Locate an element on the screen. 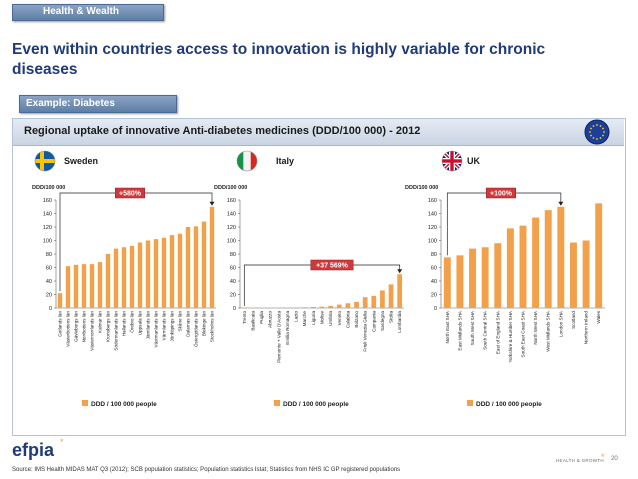  x-tick-label: Östergötlands län is located at coordinates (196, 329).